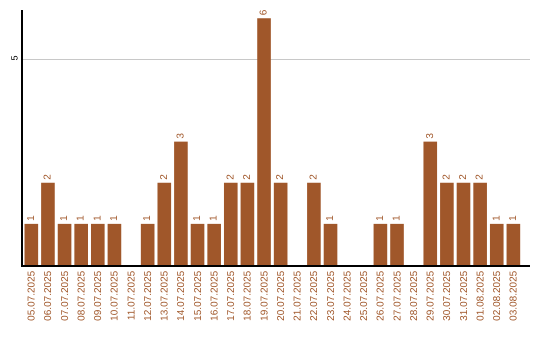  Describe the element at coordinates (232, 295) in the screenshot. I see `x-tick-label: 17.07.2025` at that location.